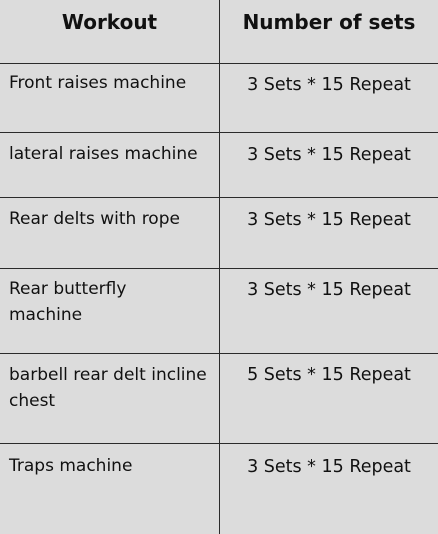 Image resolution: width=438 pixels, height=534 pixels. Describe the element at coordinates (103, 154) in the screenshot. I see `table-row-2-workout: lateral raises machine` at that location.